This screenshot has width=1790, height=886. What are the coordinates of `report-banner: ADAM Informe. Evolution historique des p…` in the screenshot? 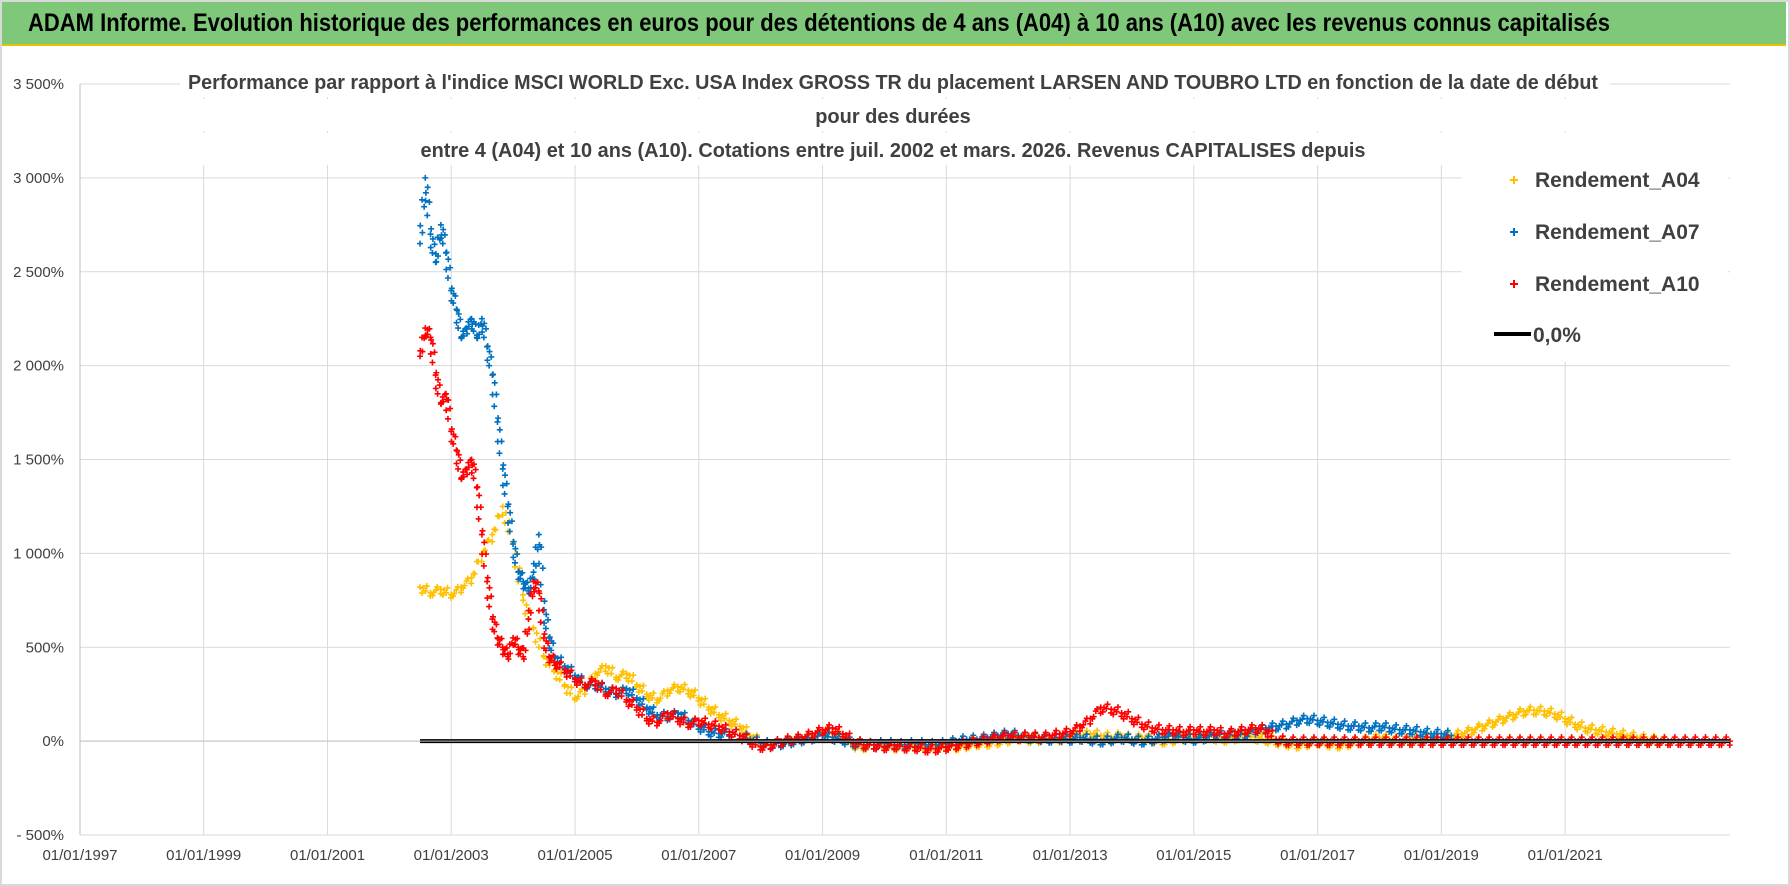 It's located at (894, 24).